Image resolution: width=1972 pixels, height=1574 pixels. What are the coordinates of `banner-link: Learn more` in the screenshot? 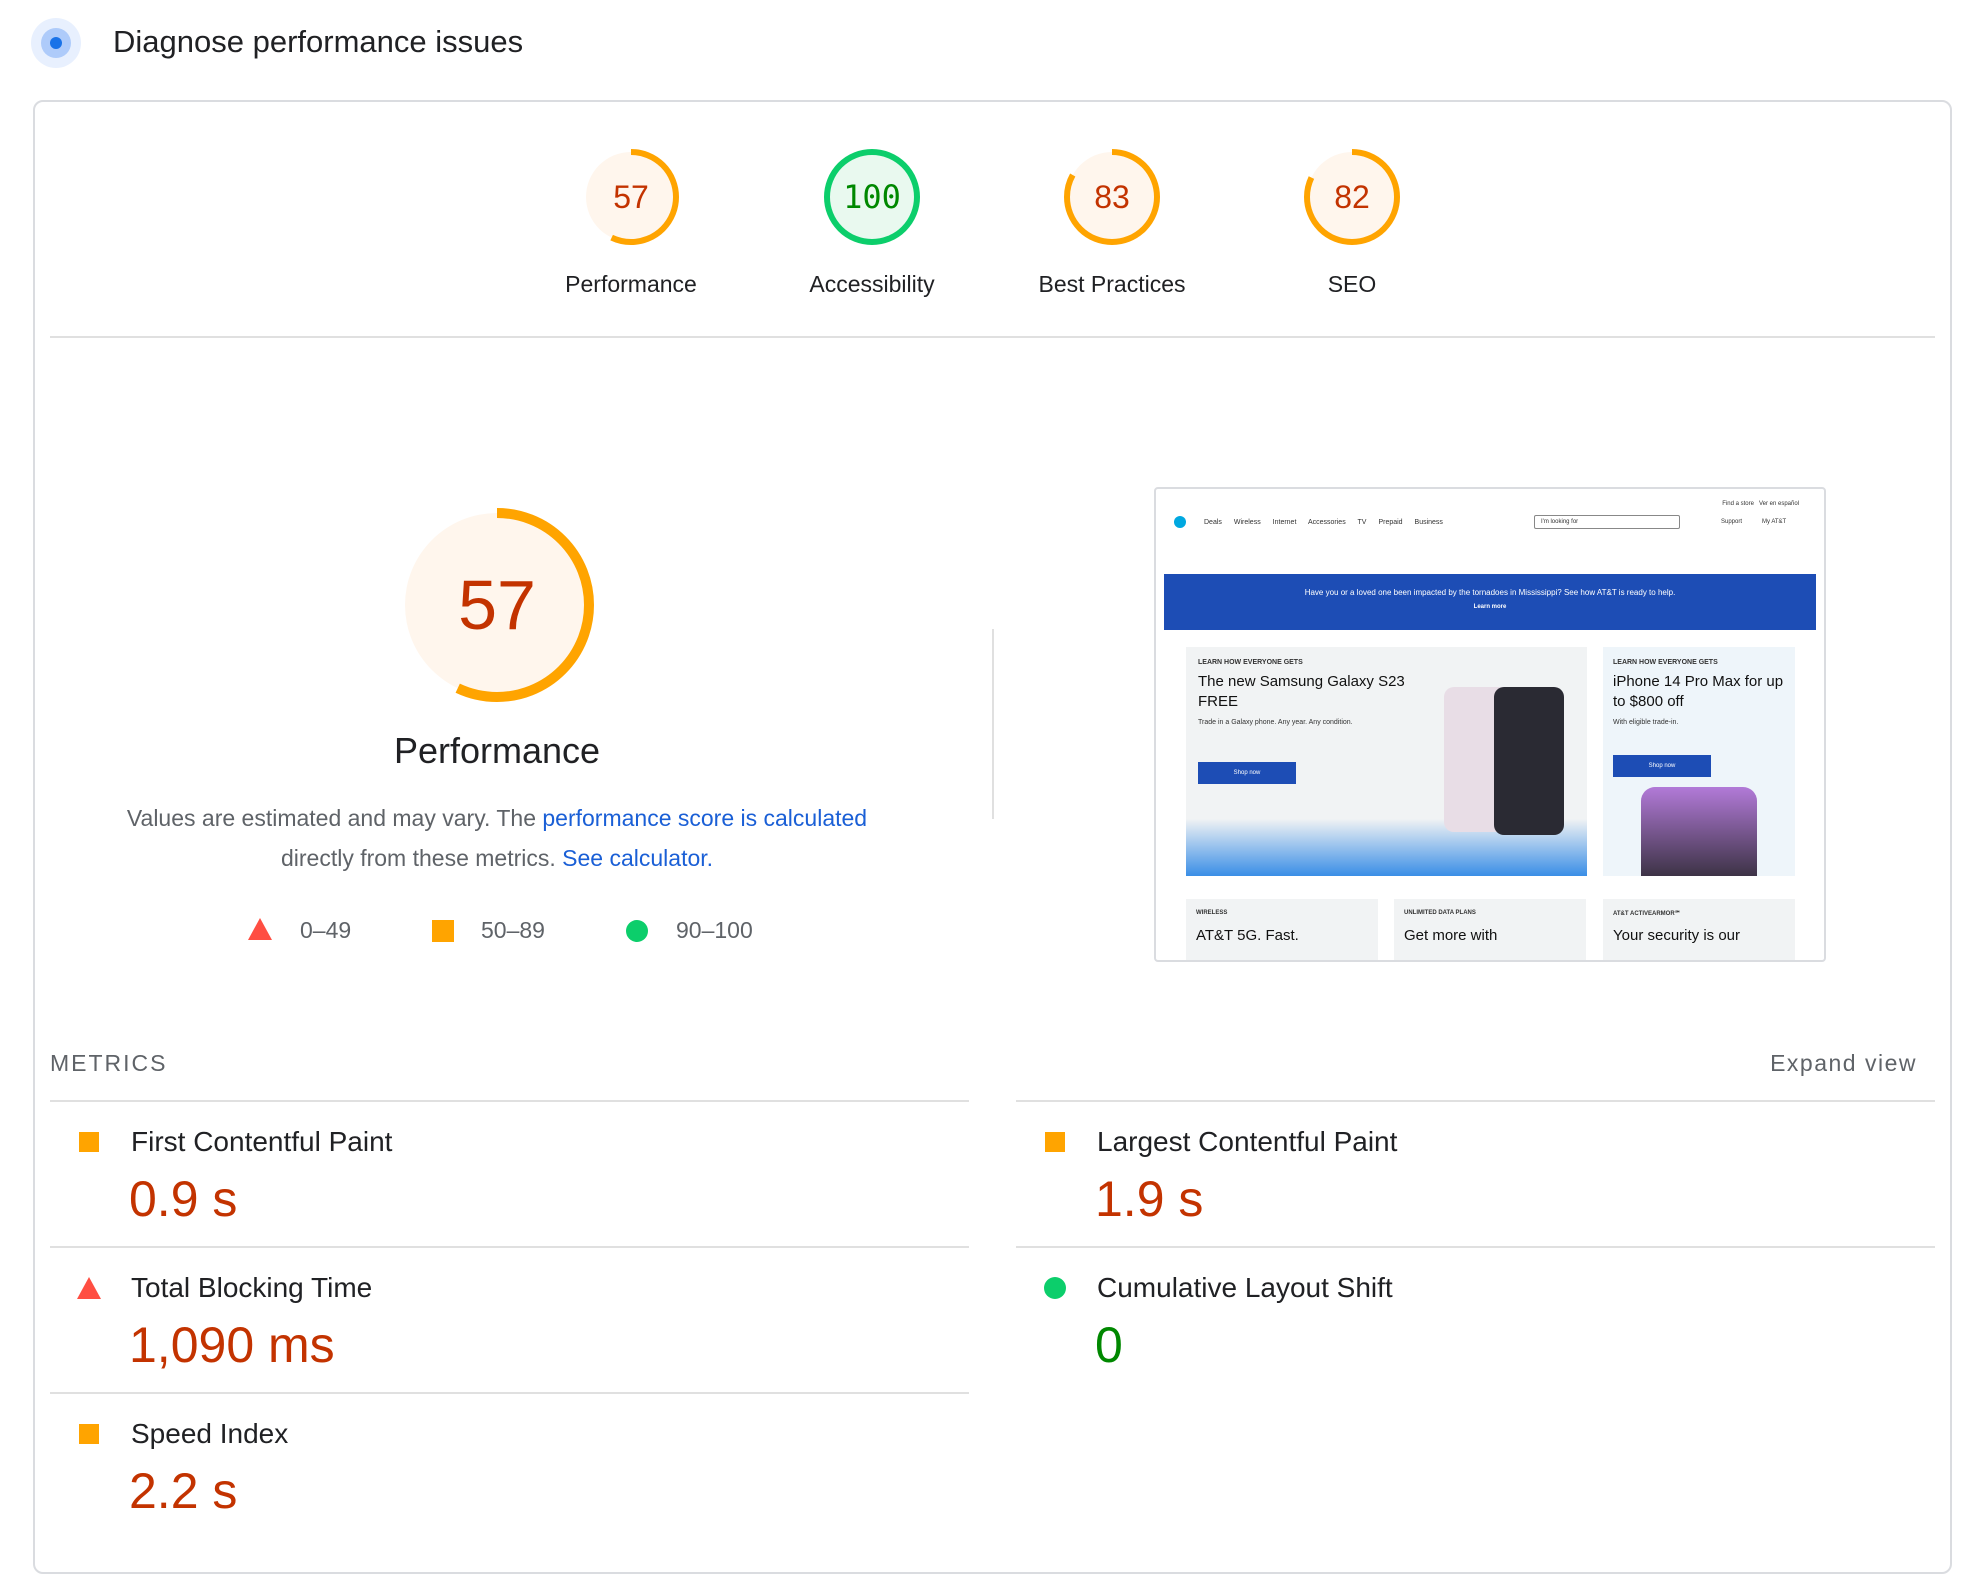 It's located at (1490, 607).